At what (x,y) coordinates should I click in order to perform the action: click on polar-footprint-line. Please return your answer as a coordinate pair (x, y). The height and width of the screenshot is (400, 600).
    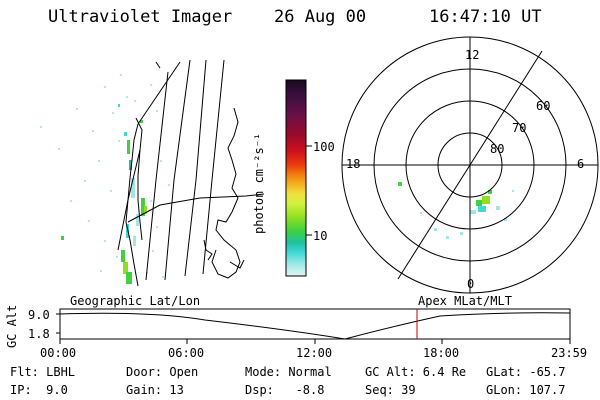
    Looking at the image, I should click on (470, 165).